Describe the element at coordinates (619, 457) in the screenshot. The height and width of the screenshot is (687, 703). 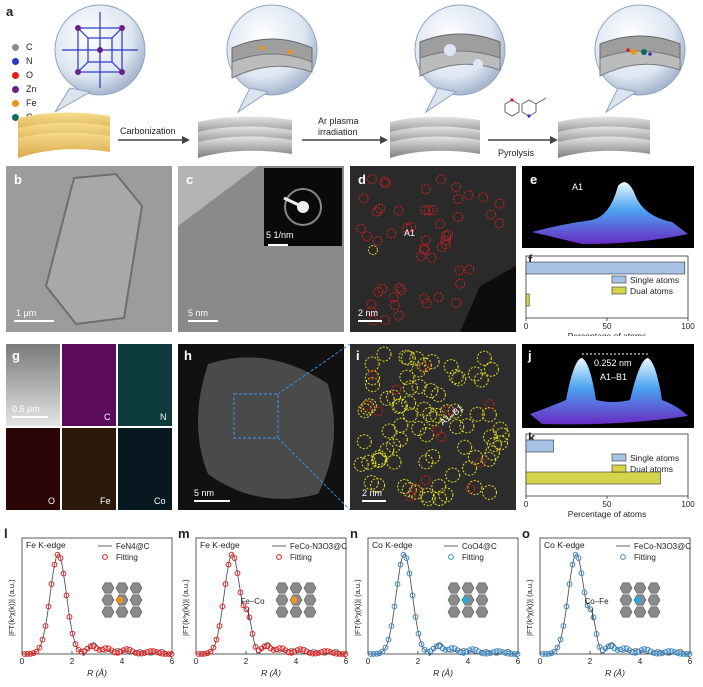
I see `legend-swatch` at that location.